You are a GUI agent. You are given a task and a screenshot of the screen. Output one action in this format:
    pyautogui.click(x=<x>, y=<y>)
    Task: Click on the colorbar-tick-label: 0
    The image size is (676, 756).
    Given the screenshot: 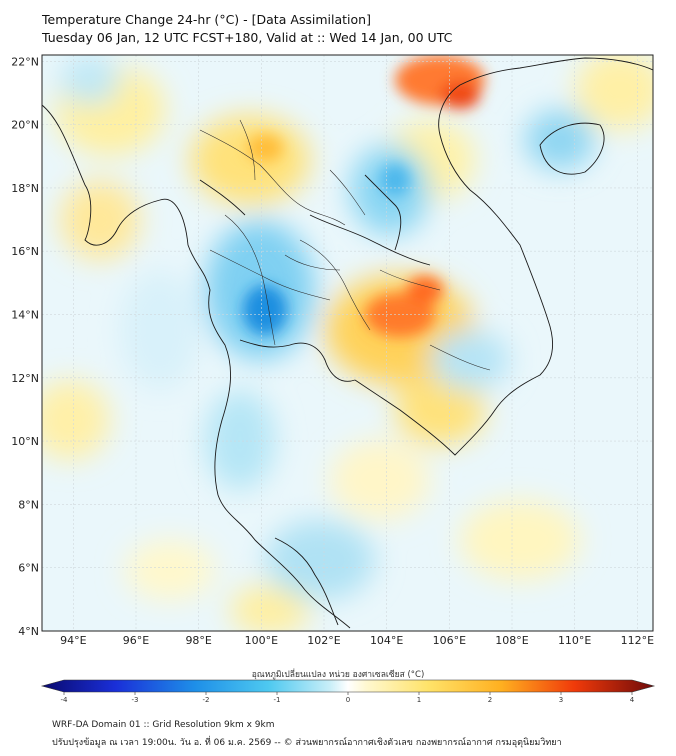 What is the action you would take?
    pyautogui.click(x=348, y=700)
    